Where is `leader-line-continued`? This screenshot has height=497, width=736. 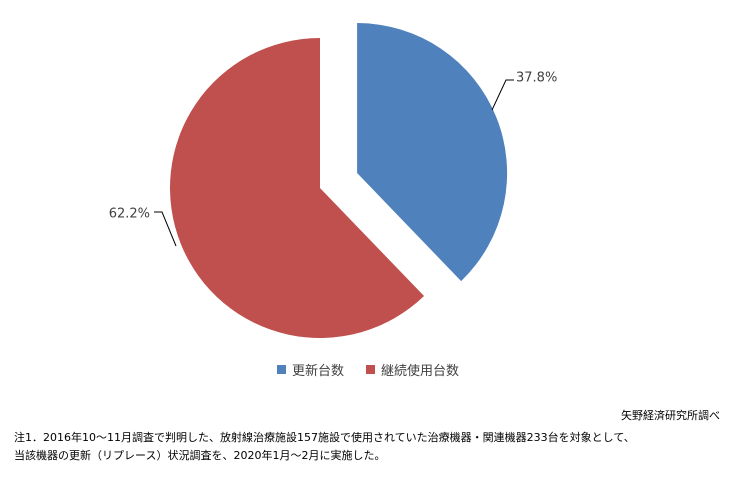
leader-line-continued is located at coordinates (165, 229).